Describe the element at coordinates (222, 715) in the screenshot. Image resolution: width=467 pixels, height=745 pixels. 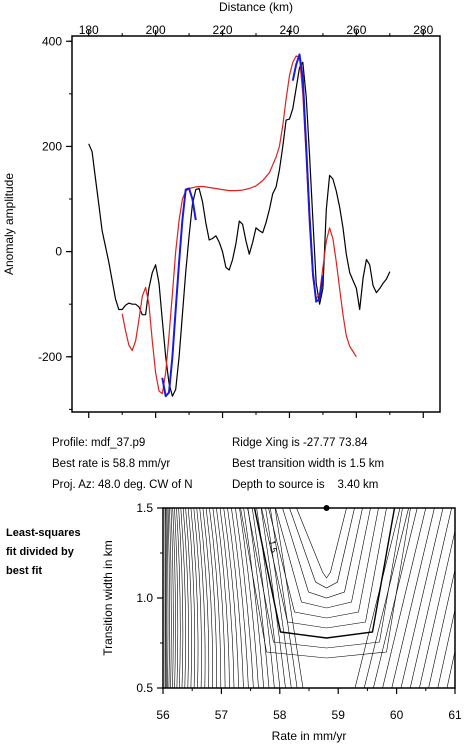
I see `x-tick-label: 57` at that location.